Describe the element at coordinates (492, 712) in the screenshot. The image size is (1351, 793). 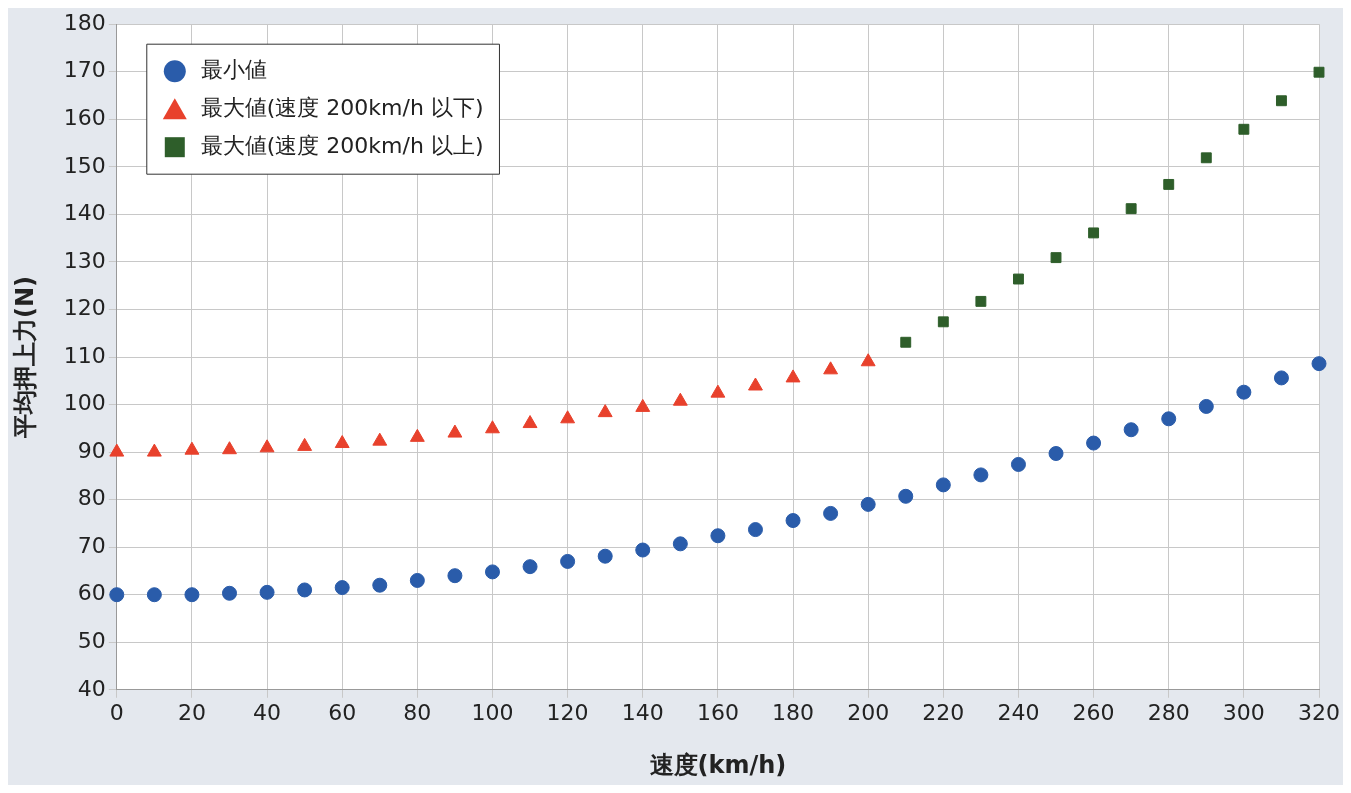
I see `x-tick-label: 100` at that location.